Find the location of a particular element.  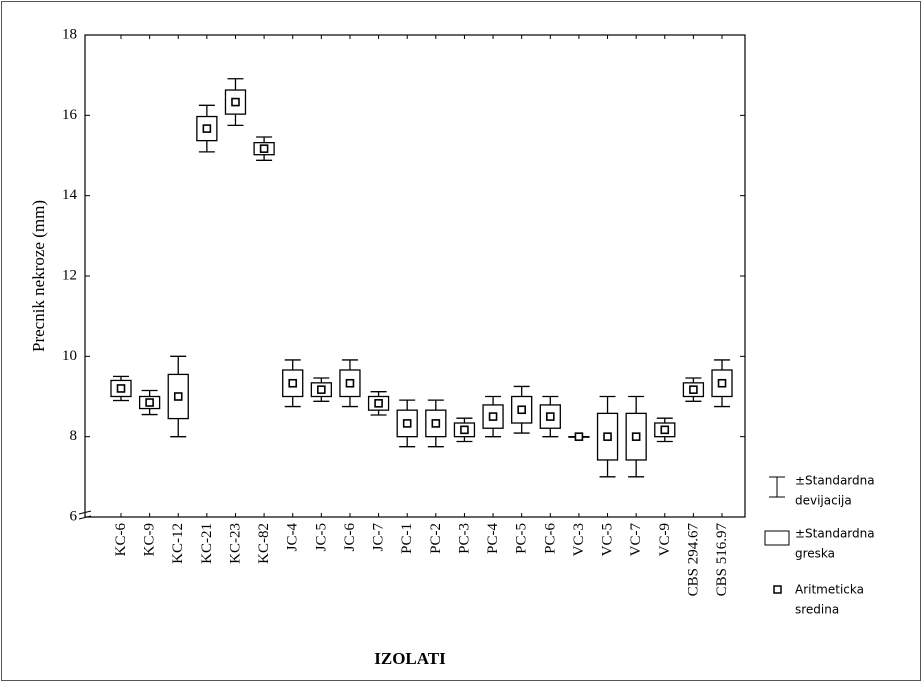

x-tick-label: KC-23 is located at coordinates (235, 543).